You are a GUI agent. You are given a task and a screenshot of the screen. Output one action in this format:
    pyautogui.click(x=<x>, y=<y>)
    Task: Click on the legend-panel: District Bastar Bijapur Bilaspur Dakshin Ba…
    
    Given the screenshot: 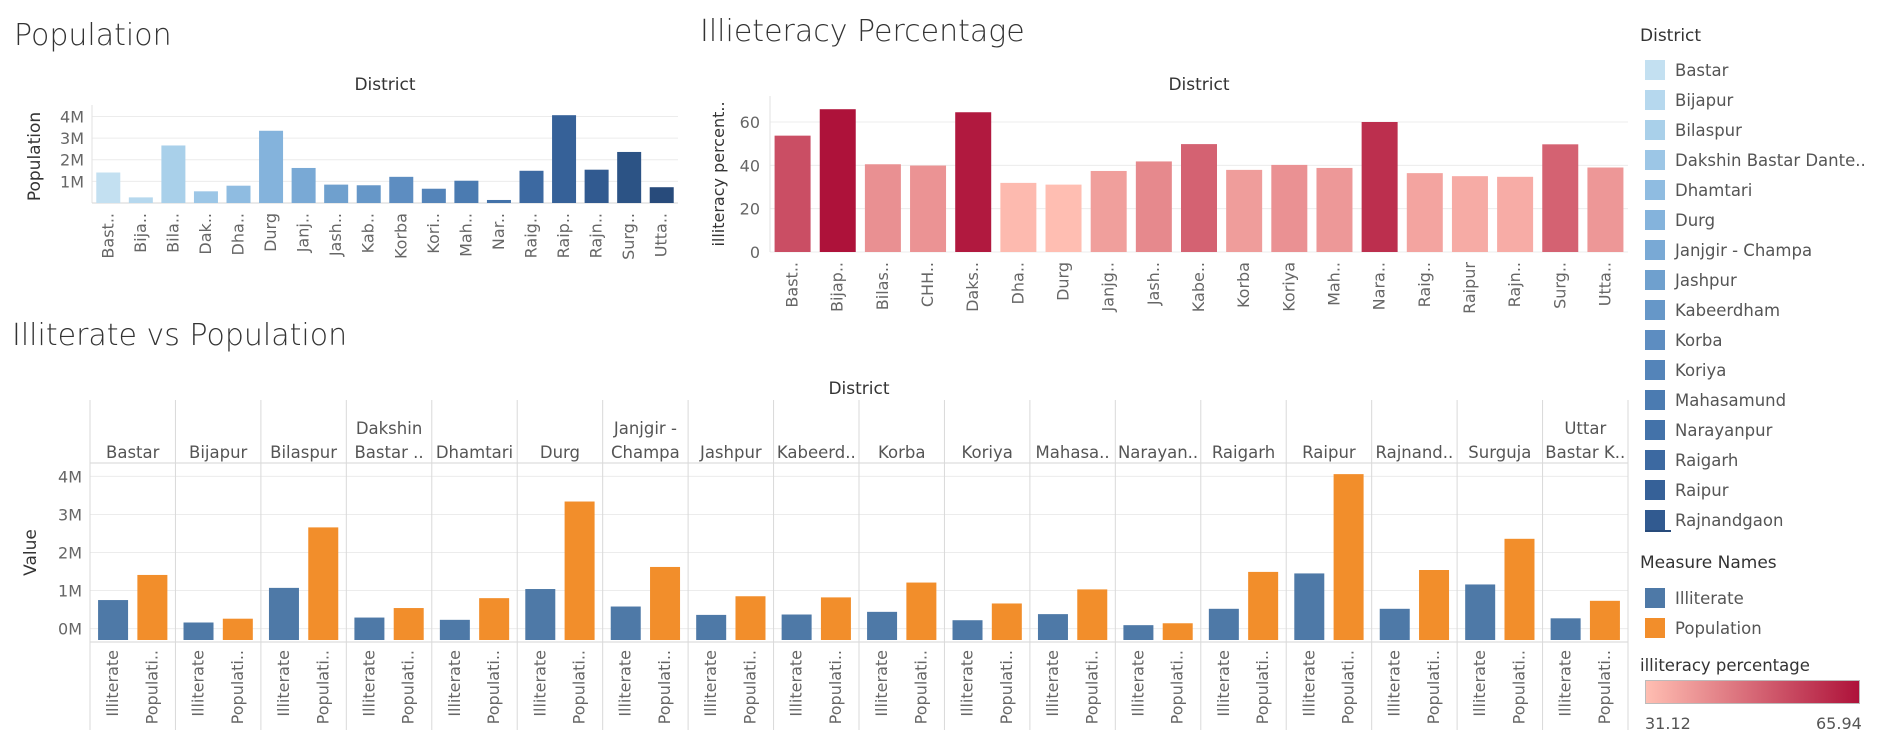 What is the action you would take?
    pyautogui.click(x=1760, y=376)
    